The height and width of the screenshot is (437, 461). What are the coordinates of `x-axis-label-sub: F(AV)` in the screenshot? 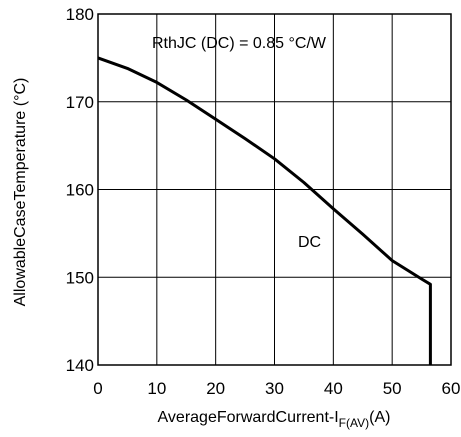 It's located at (354, 423).